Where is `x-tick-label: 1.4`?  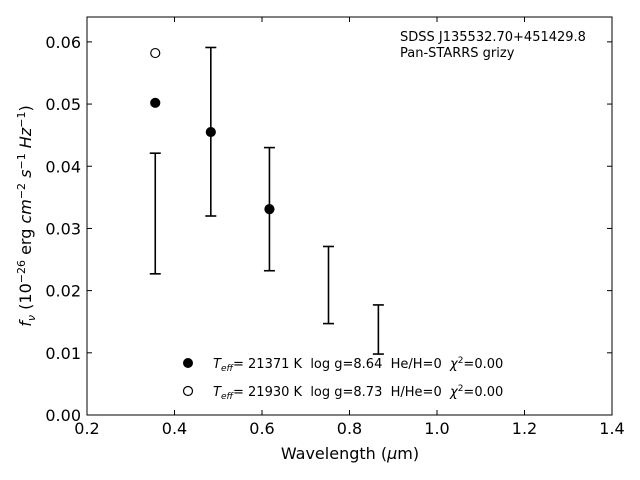
x-tick-label: 1.4 is located at coordinates (611, 428).